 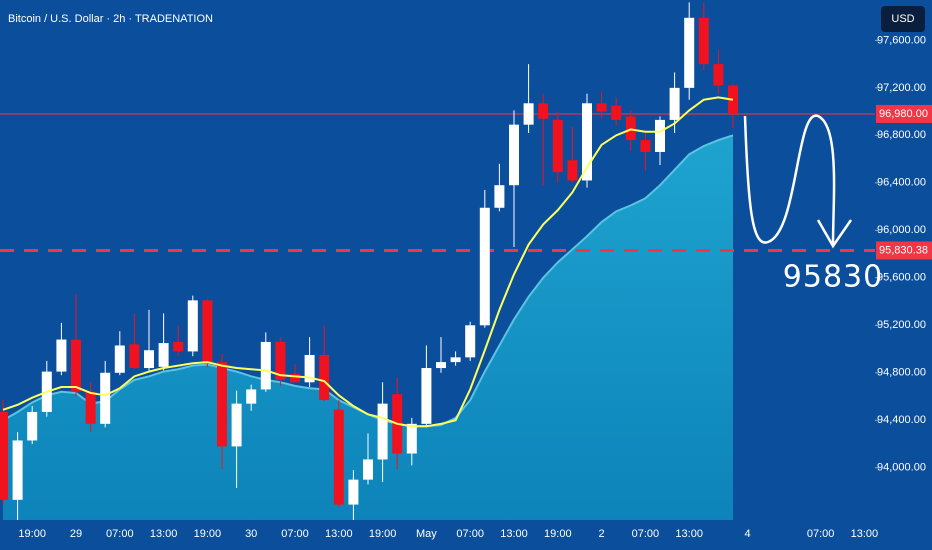 I want to click on y-tick-label: 95,200.00, so click(x=901, y=325).